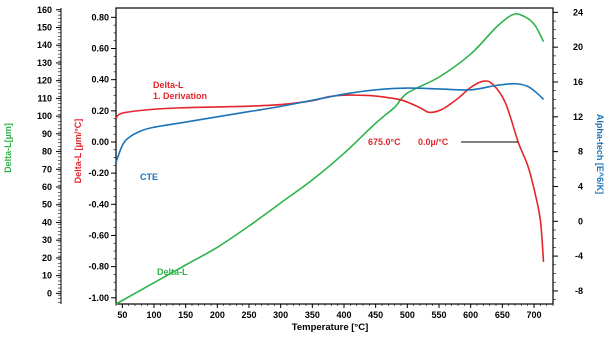 The width and height of the screenshot is (608, 343). What do you see at coordinates (312, 315) in the screenshot?
I see `x-tick-label: 350` at bounding box center [312, 315].